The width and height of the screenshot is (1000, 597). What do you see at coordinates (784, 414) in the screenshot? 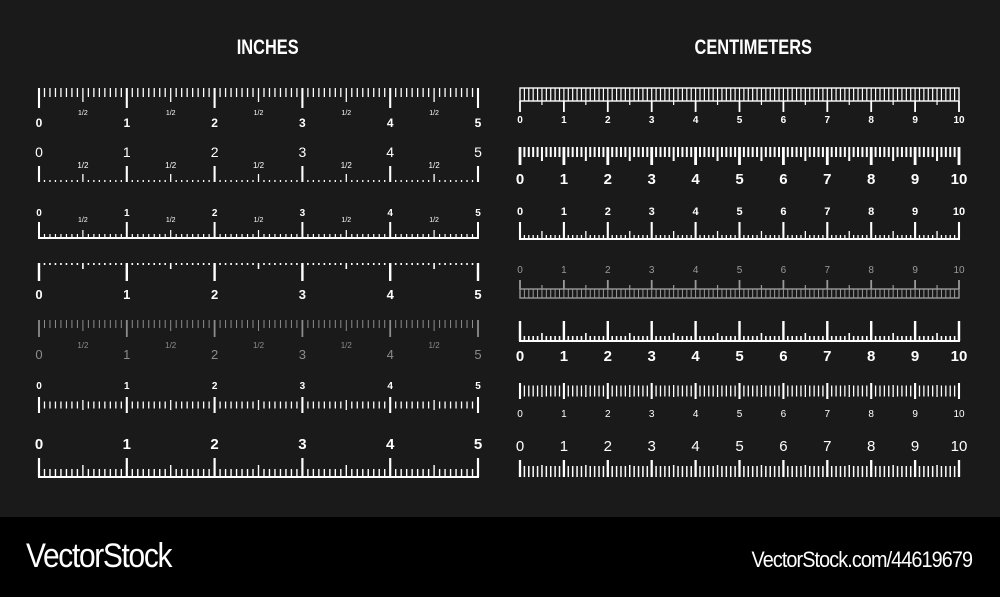
I see `cm-ruler-6-number-label: 6` at bounding box center [784, 414].